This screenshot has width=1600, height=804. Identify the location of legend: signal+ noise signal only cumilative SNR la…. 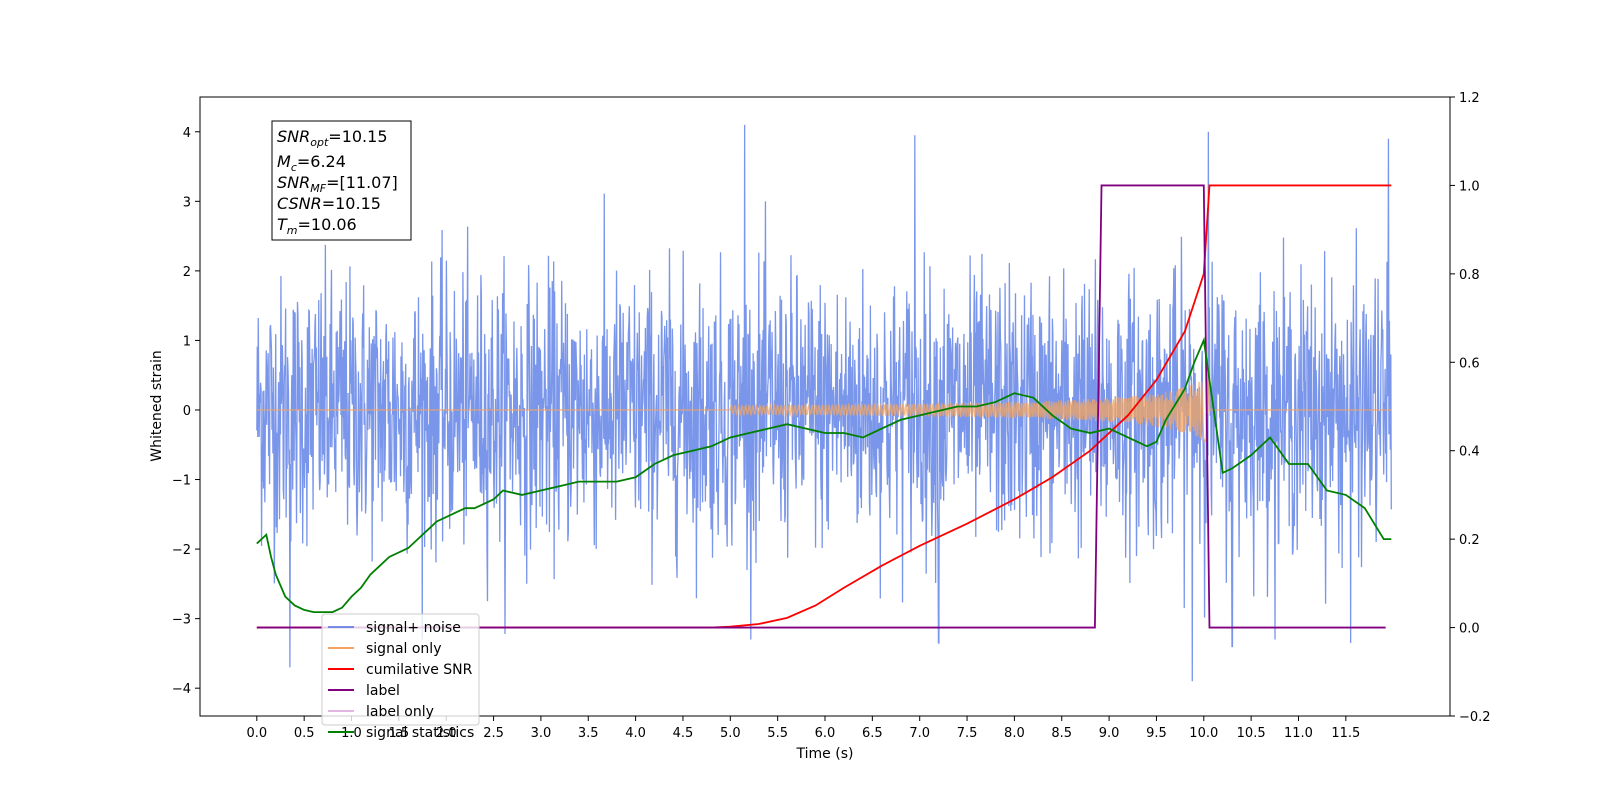
(400, 677).